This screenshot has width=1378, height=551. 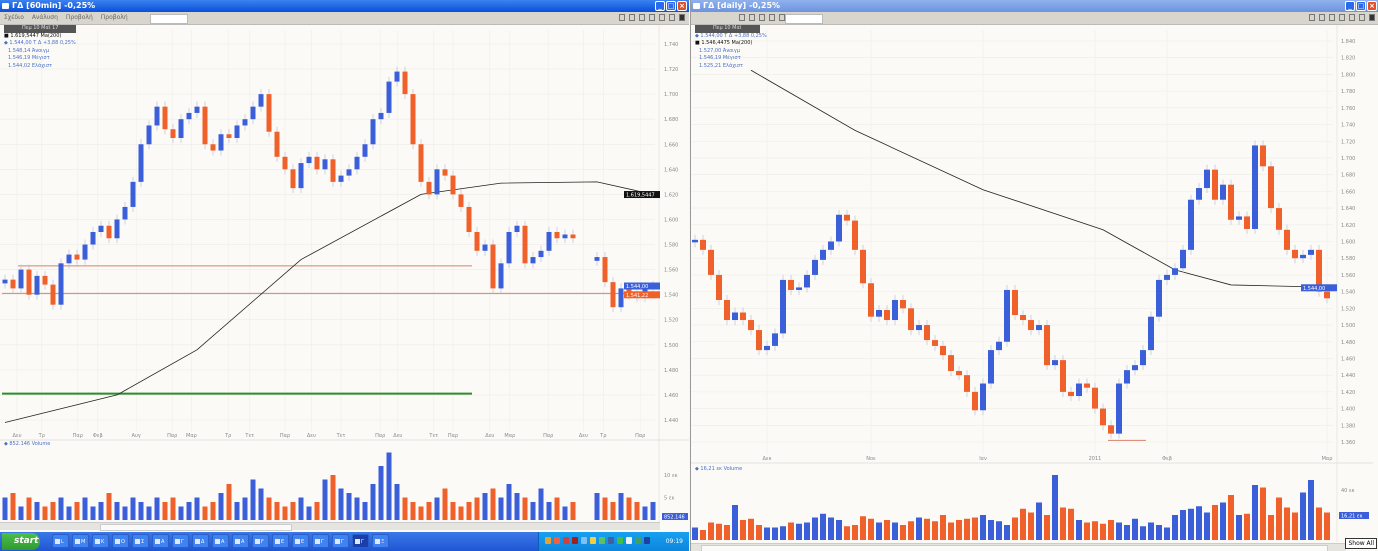 What do you see at coordinates (1034, 6) in the screenshot?
I see `window-titlebar: ΓΔ [daily] -0,25% _ □ ×` at bounding box center [1034, 6].